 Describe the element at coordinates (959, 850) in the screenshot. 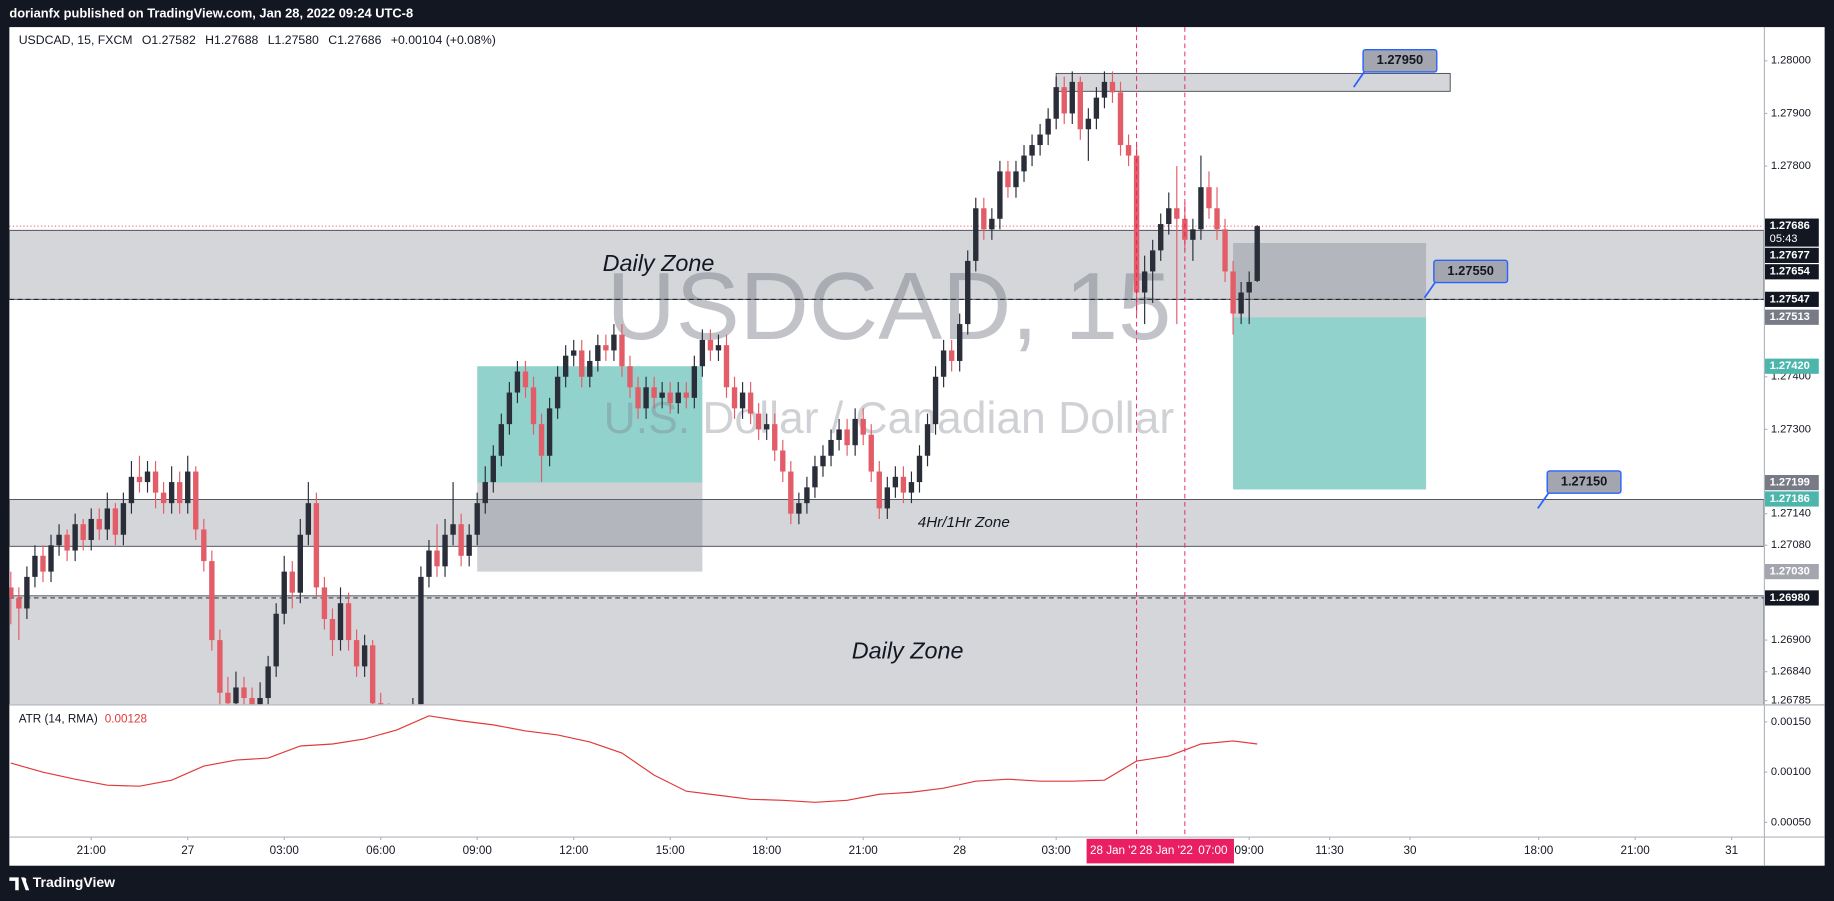

I see `x-tick-label: 28` at that location.